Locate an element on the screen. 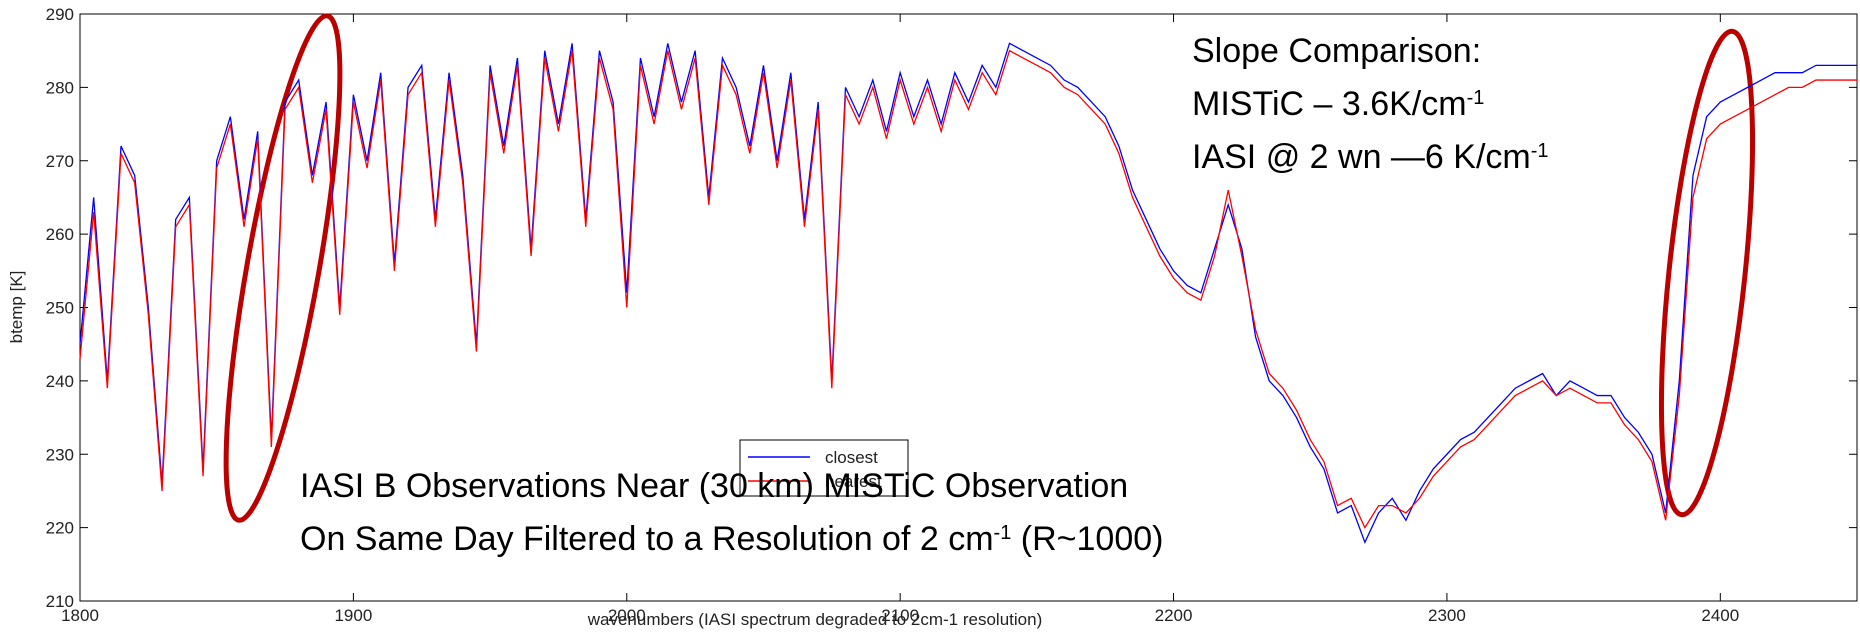  y-tick-label: 220 is located at coordinates (60, 528).